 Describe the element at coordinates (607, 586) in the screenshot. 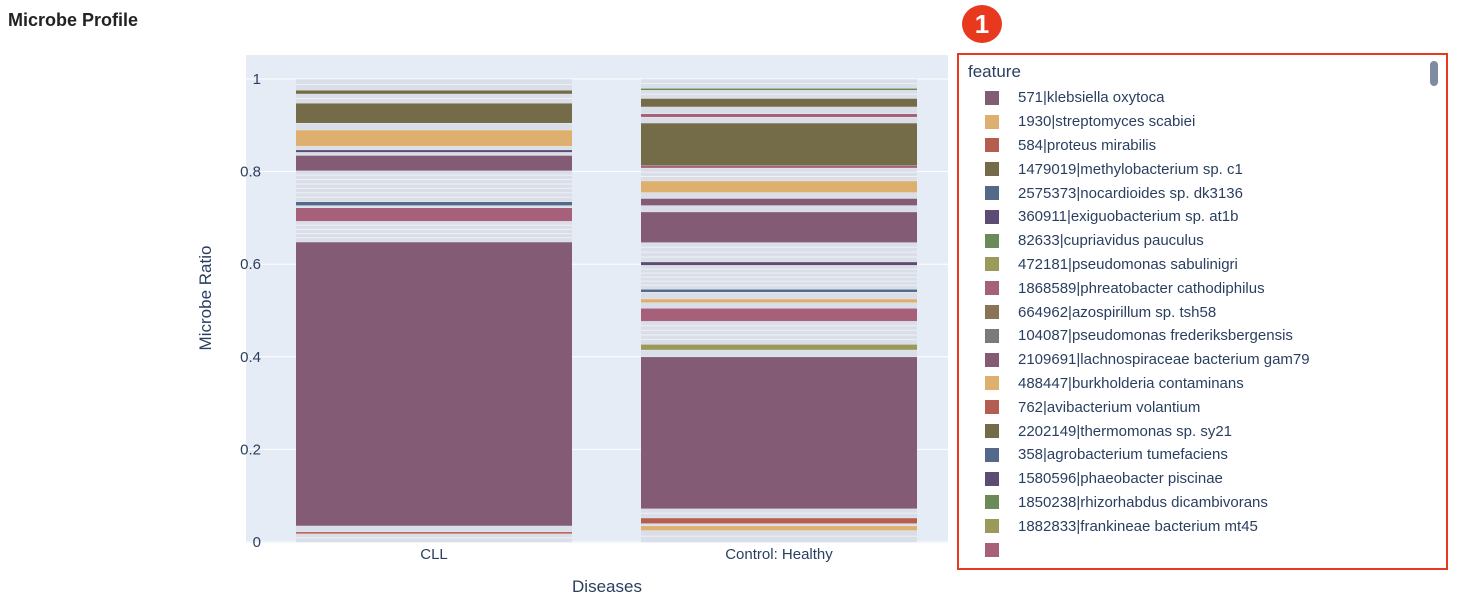

I see `x-axis-label: Diseases` at that location.